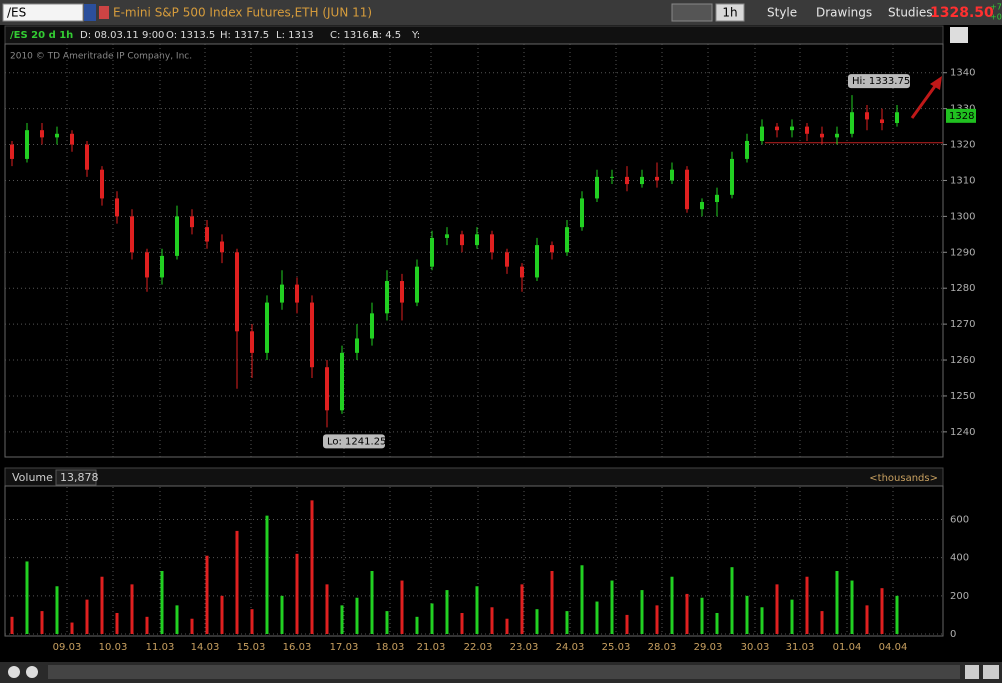  What do you see at coordinates (893, 647) in the screenshot?
I see `x-tick-label: 04.04` at bounding box center [893, 647].